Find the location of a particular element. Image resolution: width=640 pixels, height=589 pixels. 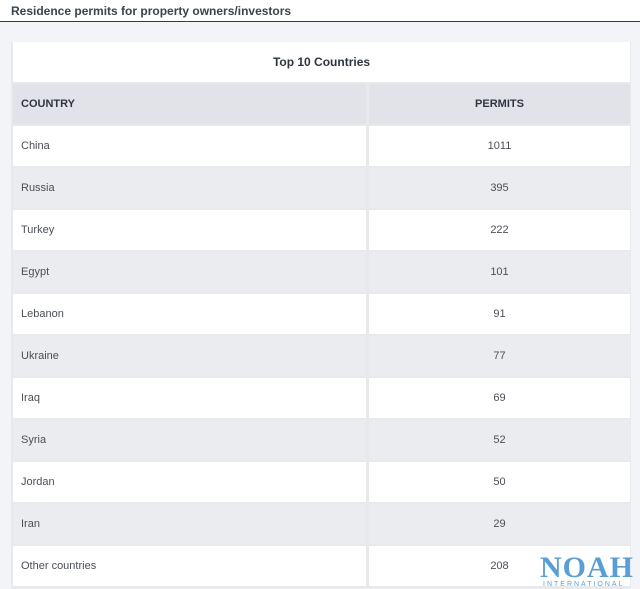

table-row: Ukraine 77 is located at coordinates (321, 356).